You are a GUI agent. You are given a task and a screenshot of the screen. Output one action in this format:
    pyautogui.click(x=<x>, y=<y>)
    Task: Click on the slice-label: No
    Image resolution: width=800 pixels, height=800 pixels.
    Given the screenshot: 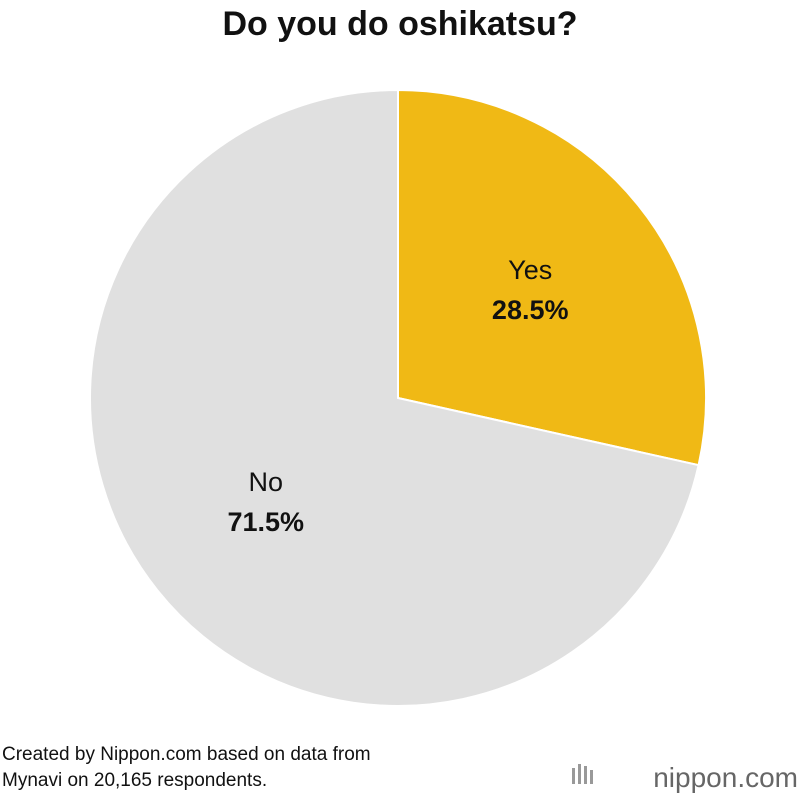 What is the action you would take?
    pyautogui.click(x=266, y=482)
    